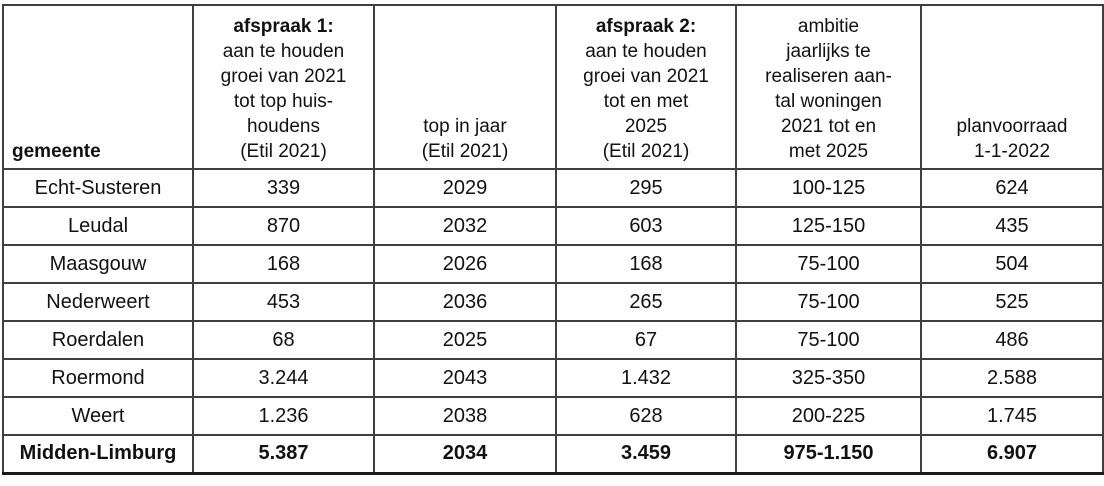  I want to click on cell-afspraak-1: 68, so click(283, 340).